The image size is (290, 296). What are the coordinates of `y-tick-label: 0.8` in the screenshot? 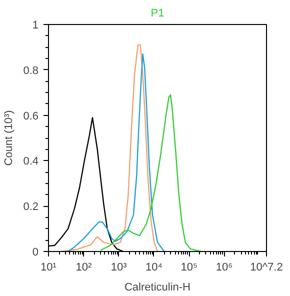 It's located at (31, 70).